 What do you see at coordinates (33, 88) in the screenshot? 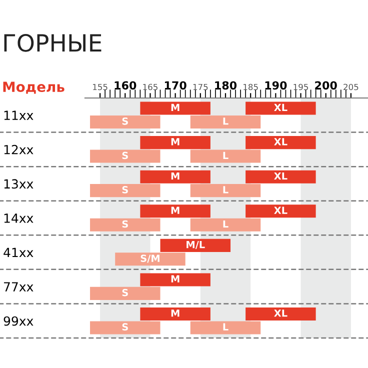
I see `y-axis-title: Модель` at bounding box center [33, 88].